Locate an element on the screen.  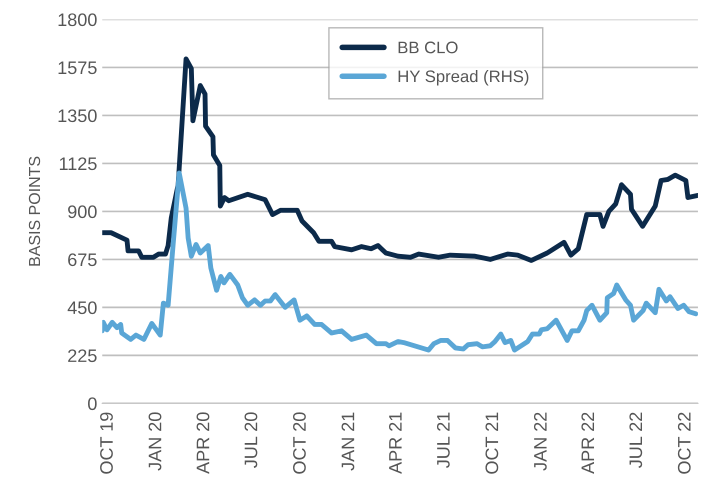
x-tick-label: JUL 20 is located at coordinates (251, 440).